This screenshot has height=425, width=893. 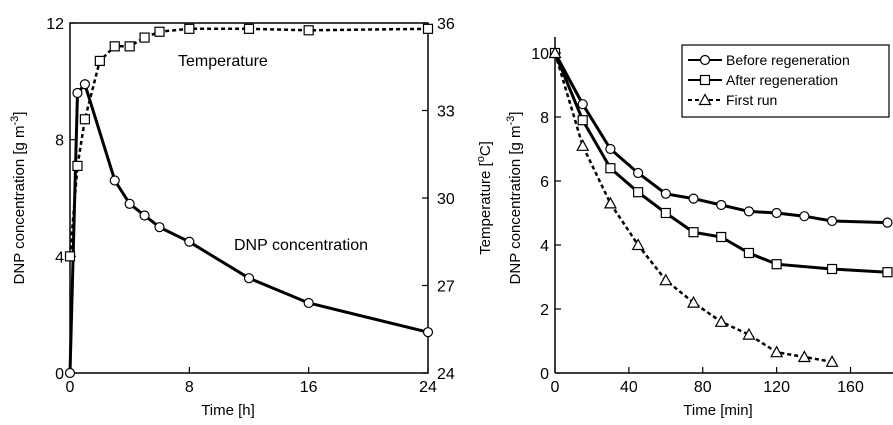 I want to click on left-x-axis-label: Time [h], so click(x=228, y=410).